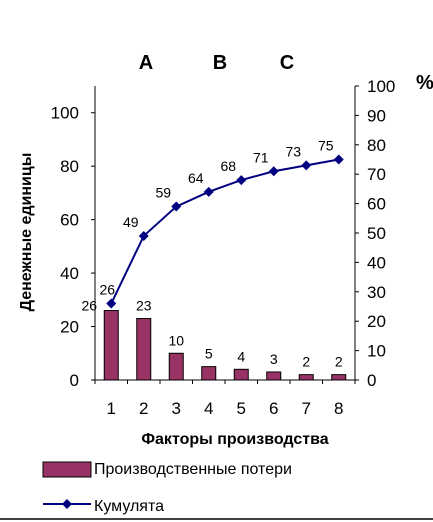  Describe the element at coordinates (261, 157) in the screenshot. I see `cumulative-value-label: 71` at that location.